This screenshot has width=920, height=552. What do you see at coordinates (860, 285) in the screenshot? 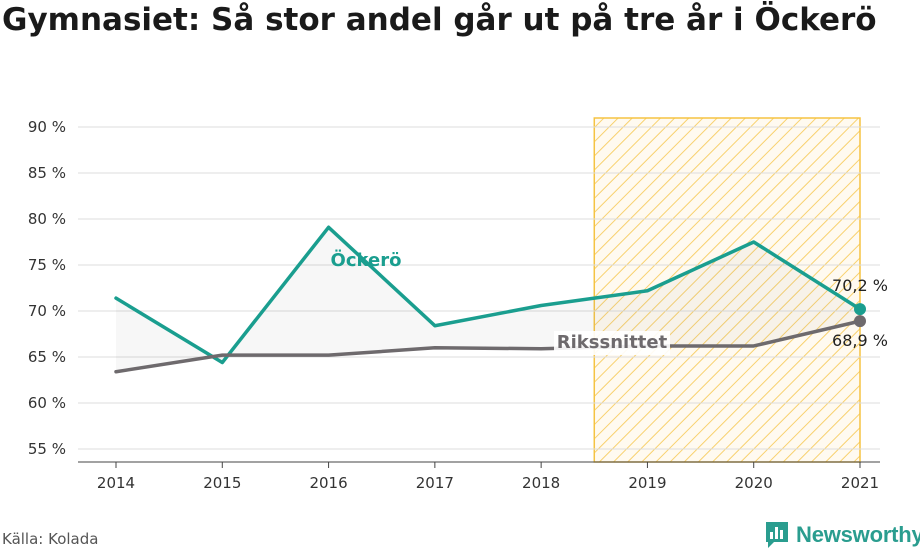
I see `end-value-label: 70,2 %` at bounding box center [860, 285].